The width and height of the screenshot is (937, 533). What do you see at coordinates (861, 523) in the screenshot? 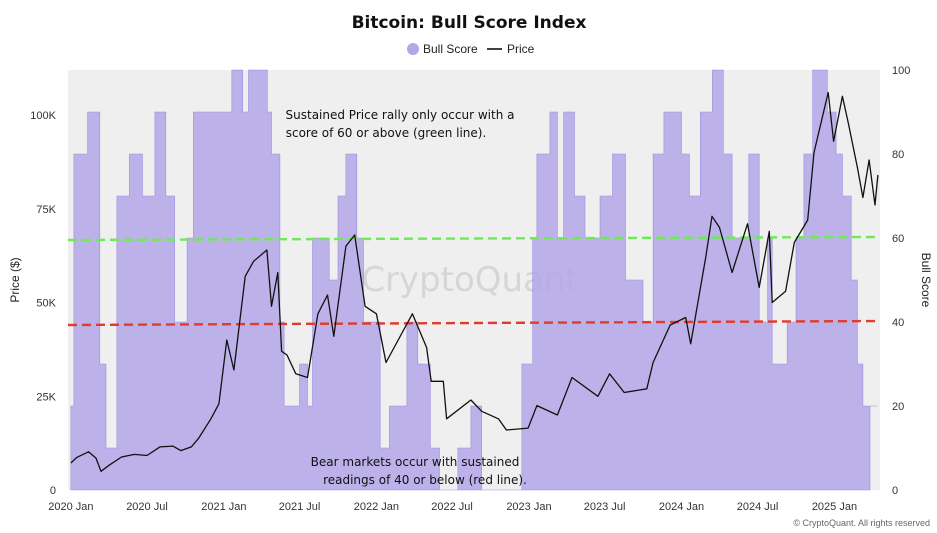
I see `copyright-notice: © CryptoQuant. All rights reserved` at bounding box center [861, 523].